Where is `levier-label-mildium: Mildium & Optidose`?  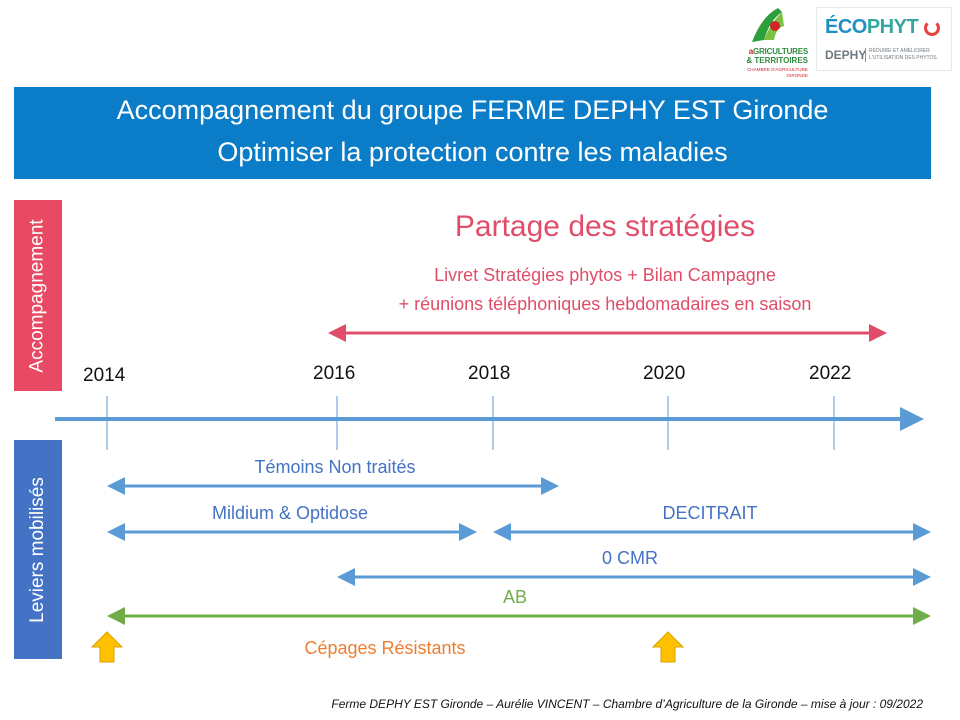 levier-label-mildium: Mildium & Optidose is located at coordinates (290, 513).